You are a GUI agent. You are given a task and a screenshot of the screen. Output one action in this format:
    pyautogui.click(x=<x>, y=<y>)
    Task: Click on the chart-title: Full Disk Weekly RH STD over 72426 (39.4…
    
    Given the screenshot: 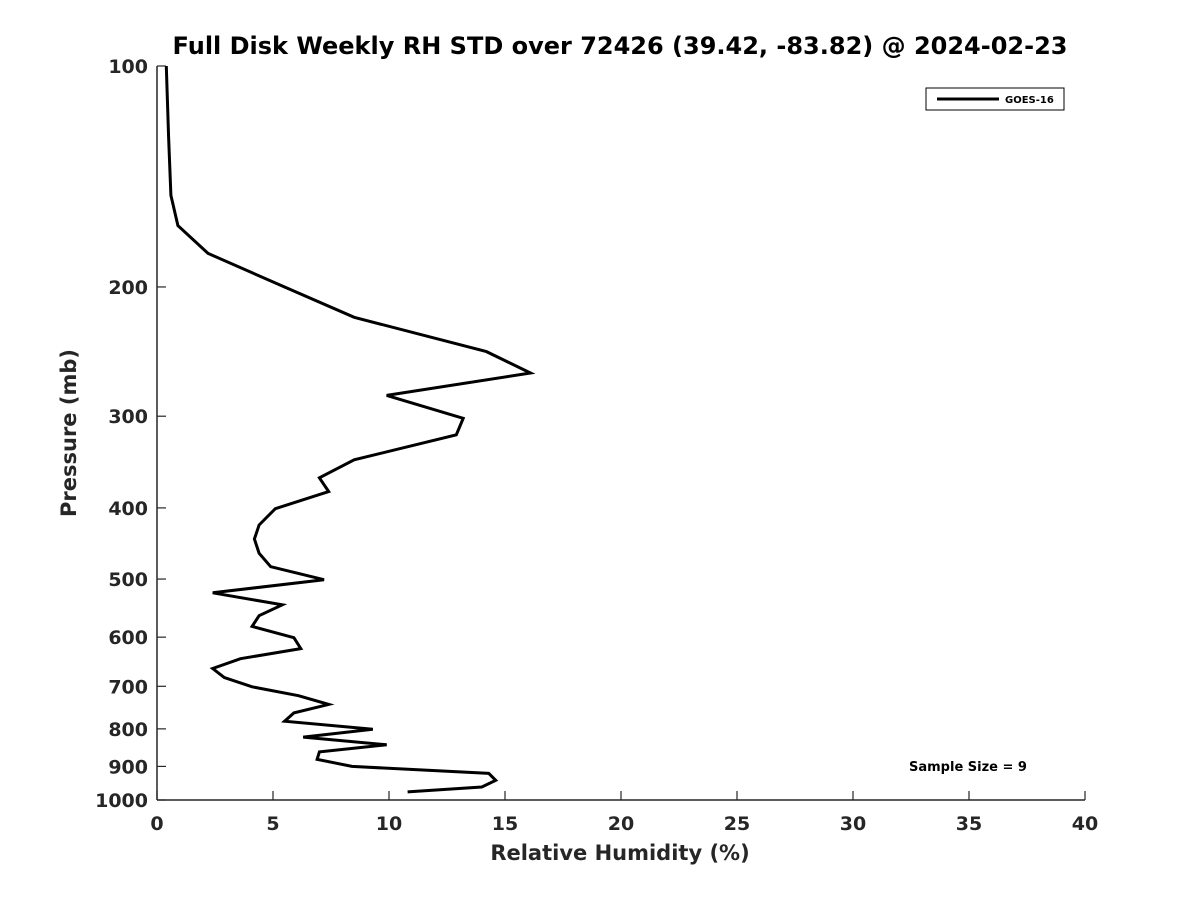 What is the action you would take?
    pyautogui.click(x=620, y=46)
    